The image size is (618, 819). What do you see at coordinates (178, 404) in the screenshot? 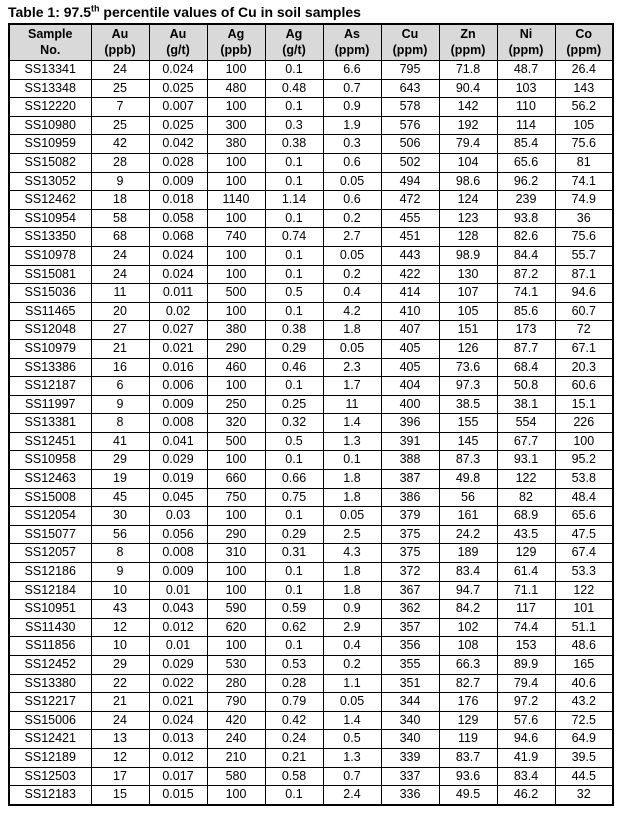
I see `value-cell-au-gt: 0.009` at bounding box center [178, 404].